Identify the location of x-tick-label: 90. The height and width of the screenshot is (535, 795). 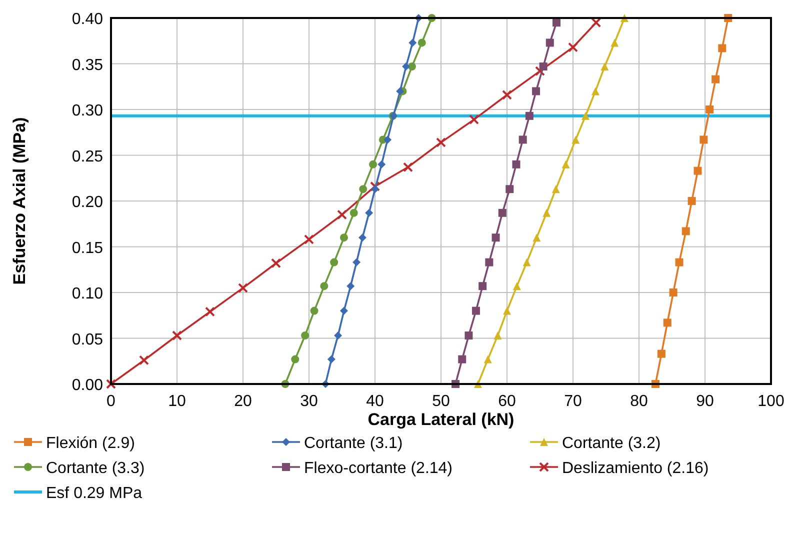
(705, 401).